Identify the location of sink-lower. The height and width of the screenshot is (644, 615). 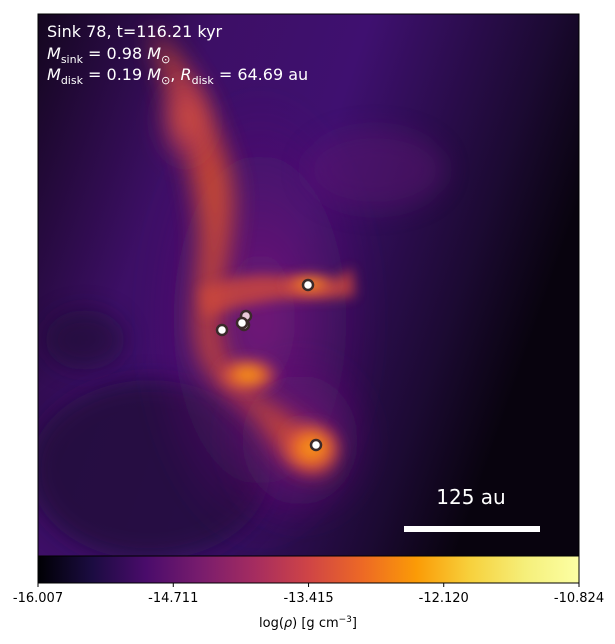
(316, 445).